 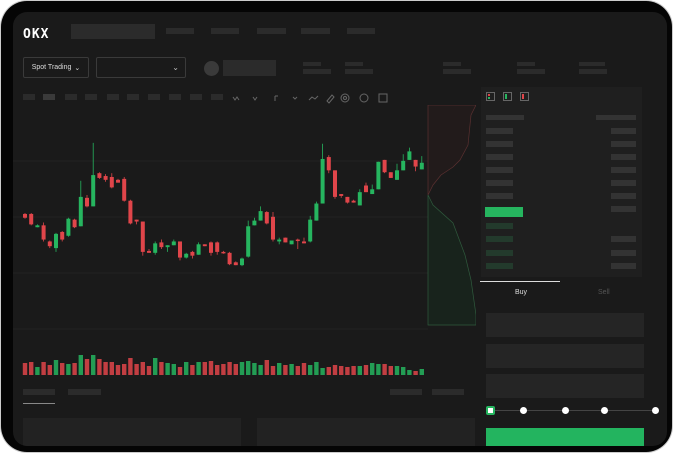 I want to click on pair-selector: ⌄, so click(x=141, y=67).